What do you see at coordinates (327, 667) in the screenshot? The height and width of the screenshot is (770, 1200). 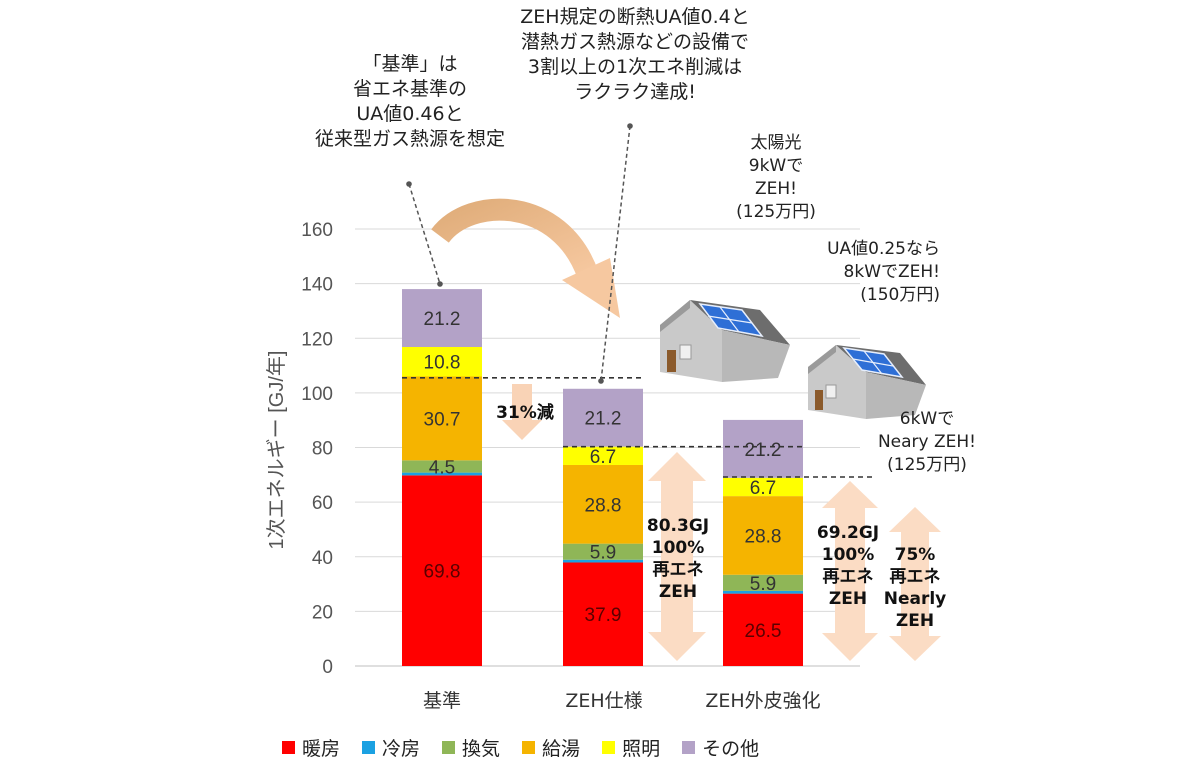 I see `y-tick-label: 0` at bounding box center [327, 667].